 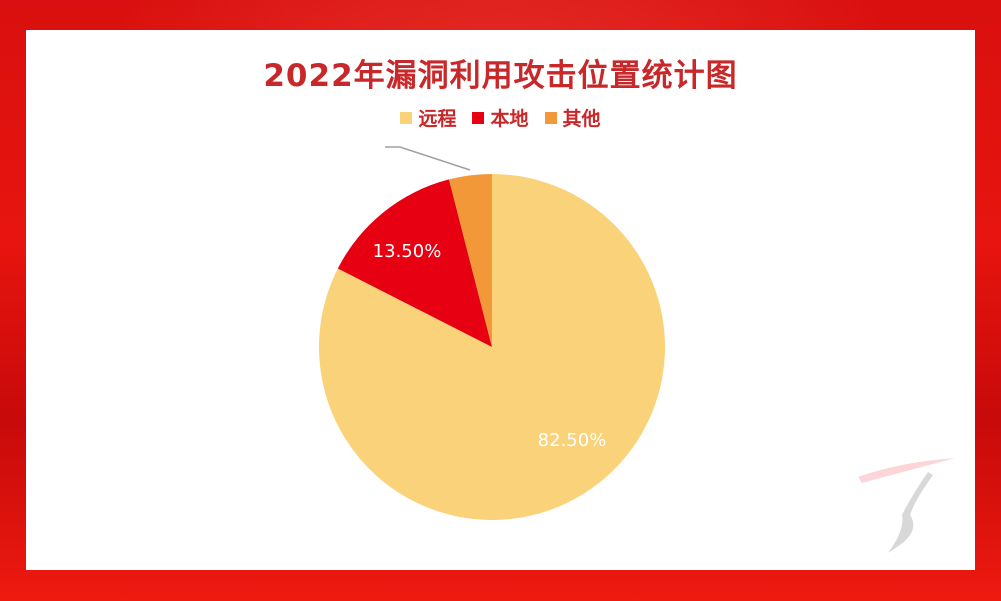 What do you see at coordinates (572, 440) in the screenshot?
I see `data-label-remote: 82.50%` at bounding box center [572, 440].